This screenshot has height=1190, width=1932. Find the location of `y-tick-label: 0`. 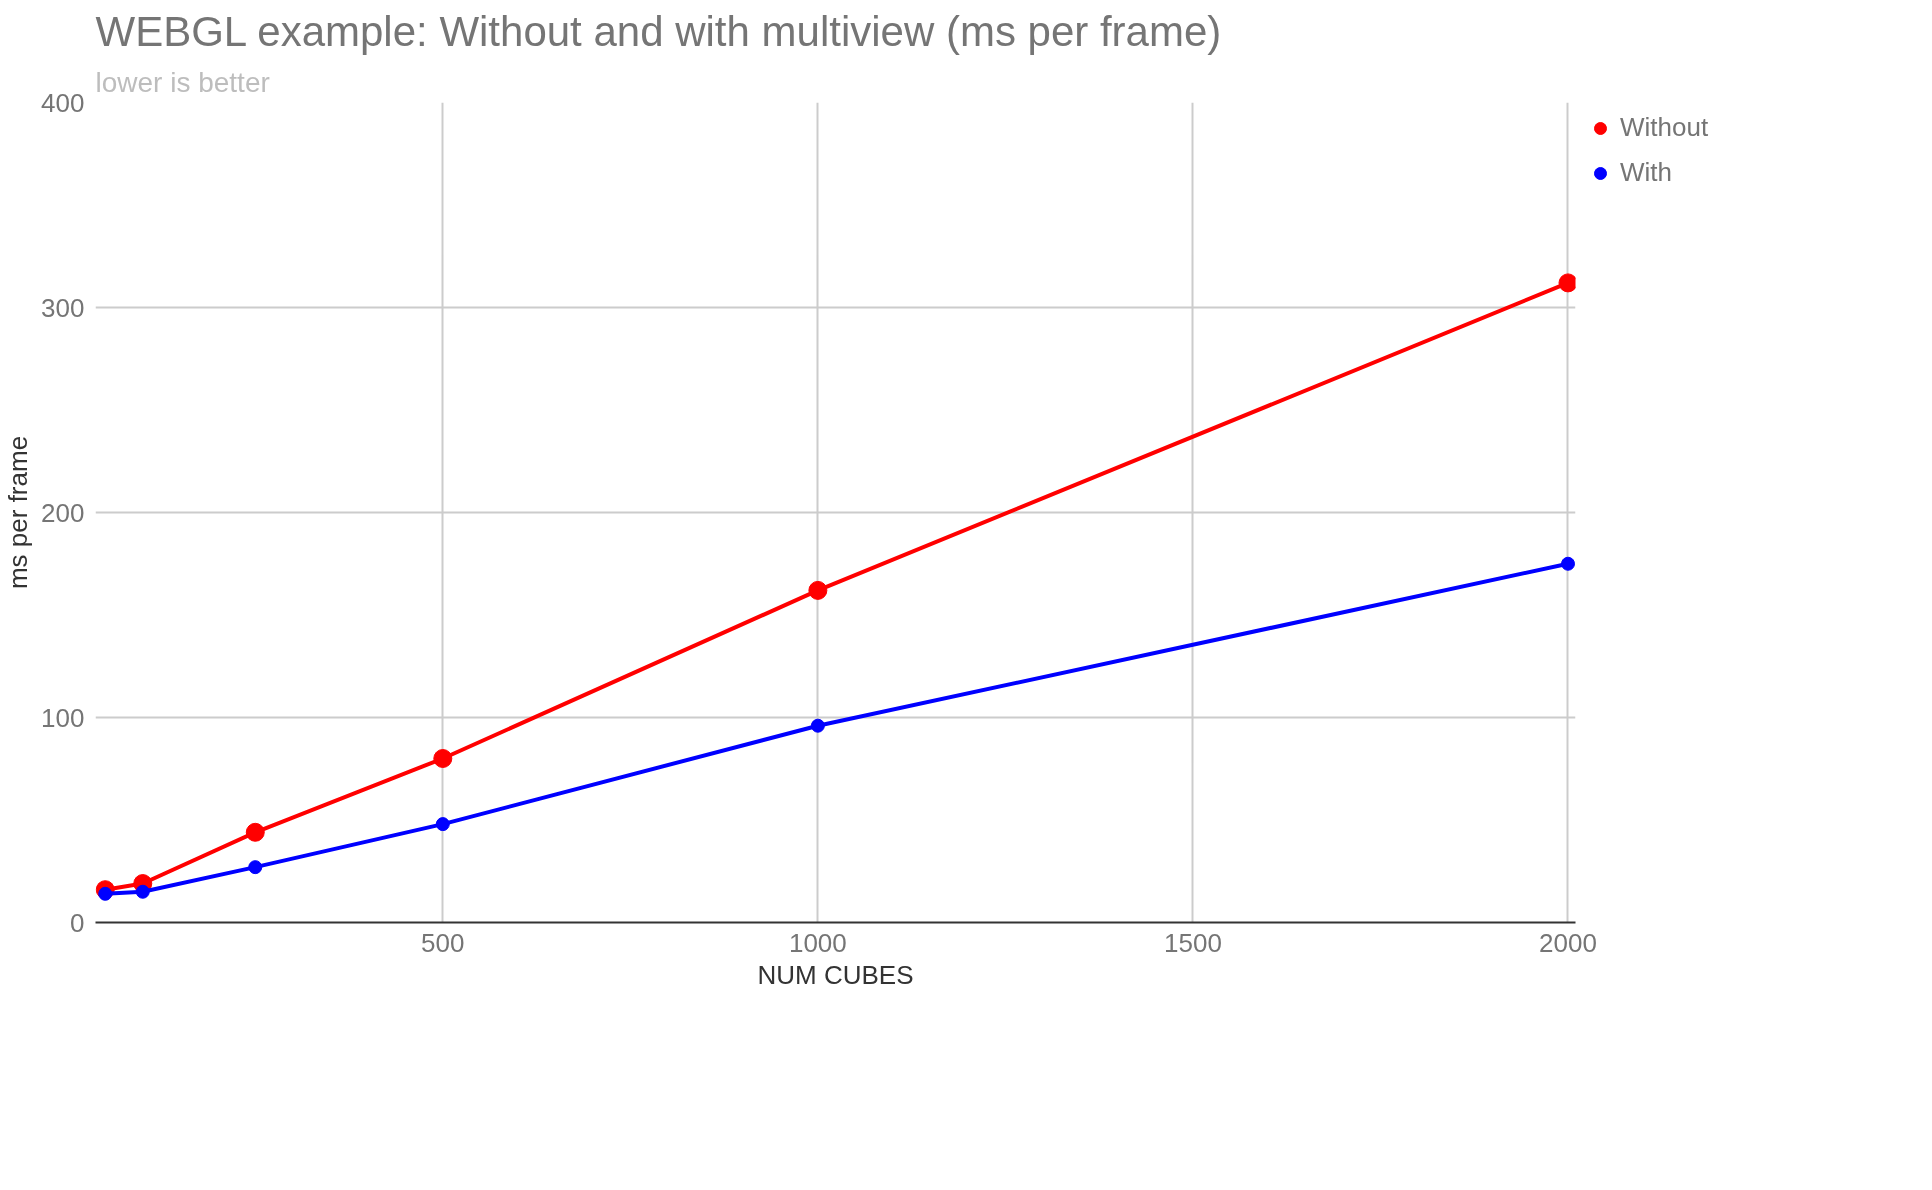

y-tick-label: 0 is located at coordinates (77, 922).